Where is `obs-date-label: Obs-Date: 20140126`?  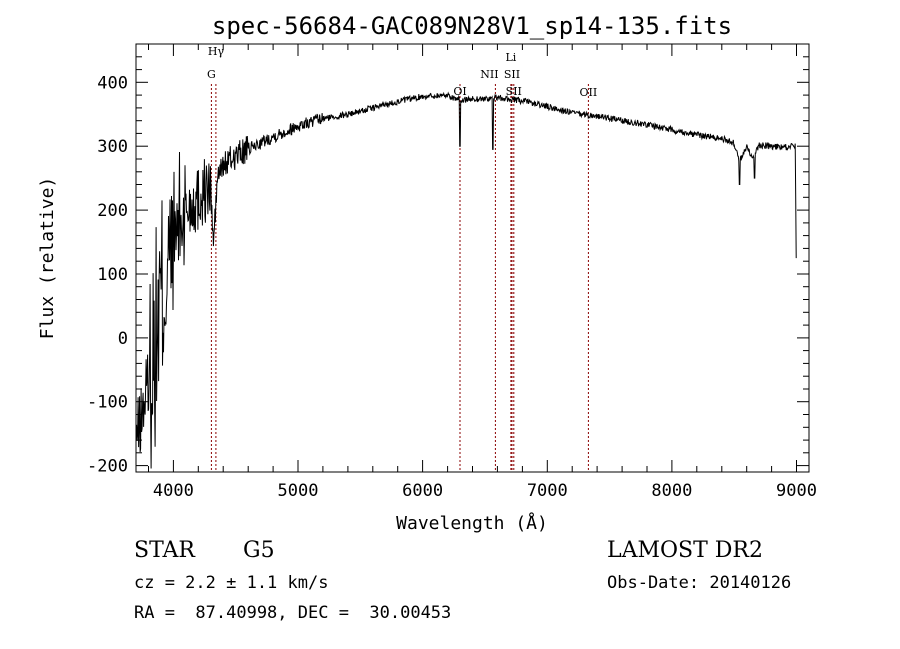 obs-date-label: Obs-Date: 20140126 is located at coordinates (699, 583).